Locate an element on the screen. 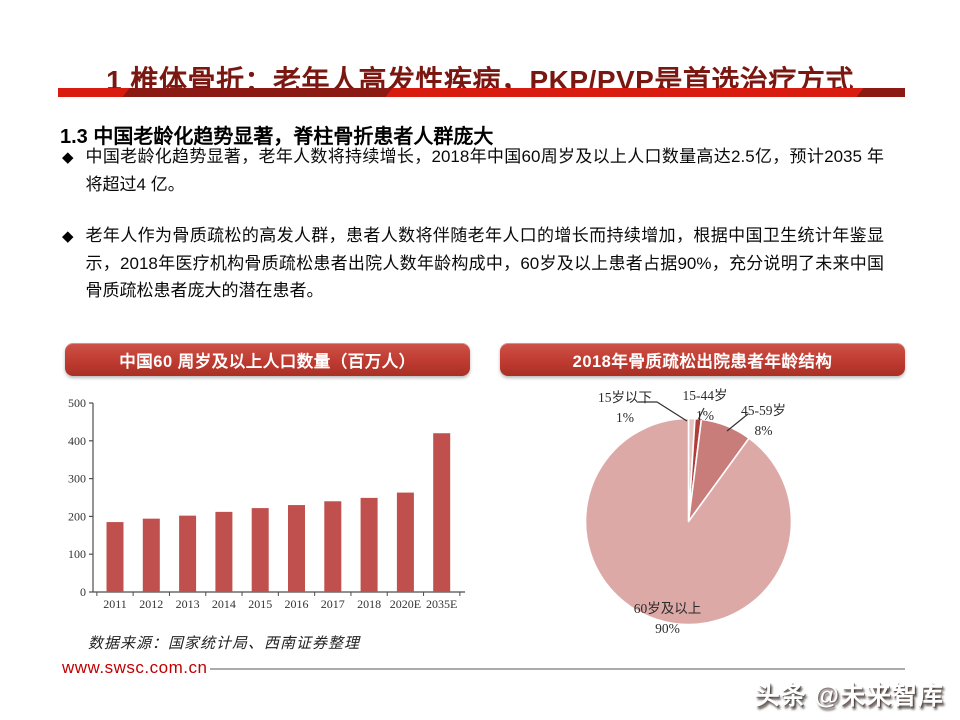 The height and width of the screenshot is (720, 960). footer: www.swsc.com.cn is located at coordinates (483, 669).